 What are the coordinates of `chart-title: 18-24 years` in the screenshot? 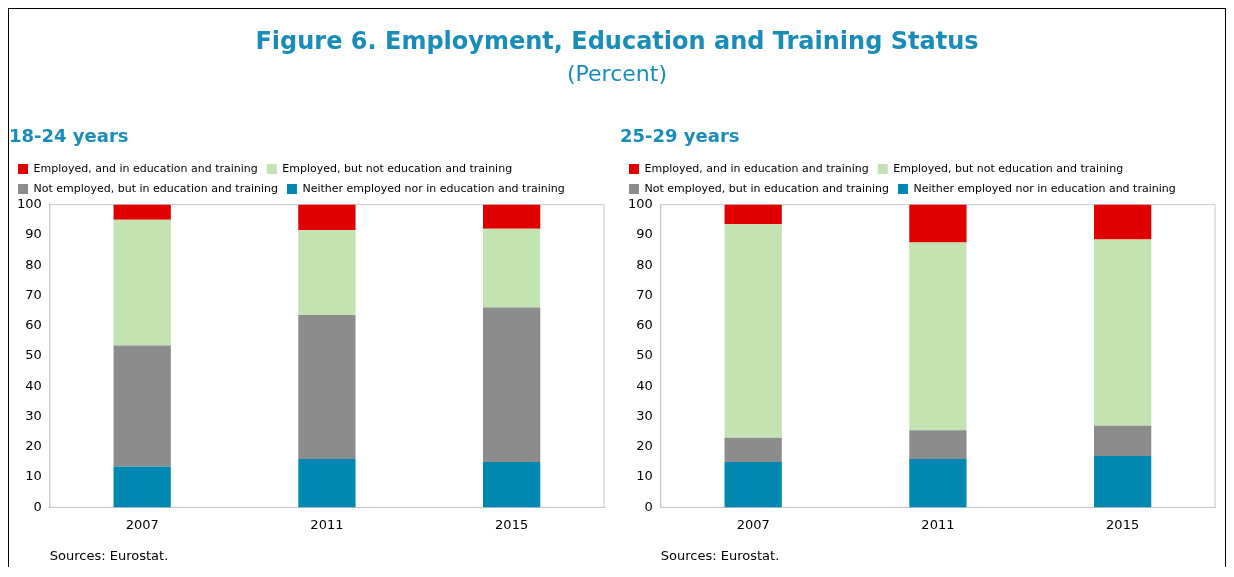 It's located at (69, 136).